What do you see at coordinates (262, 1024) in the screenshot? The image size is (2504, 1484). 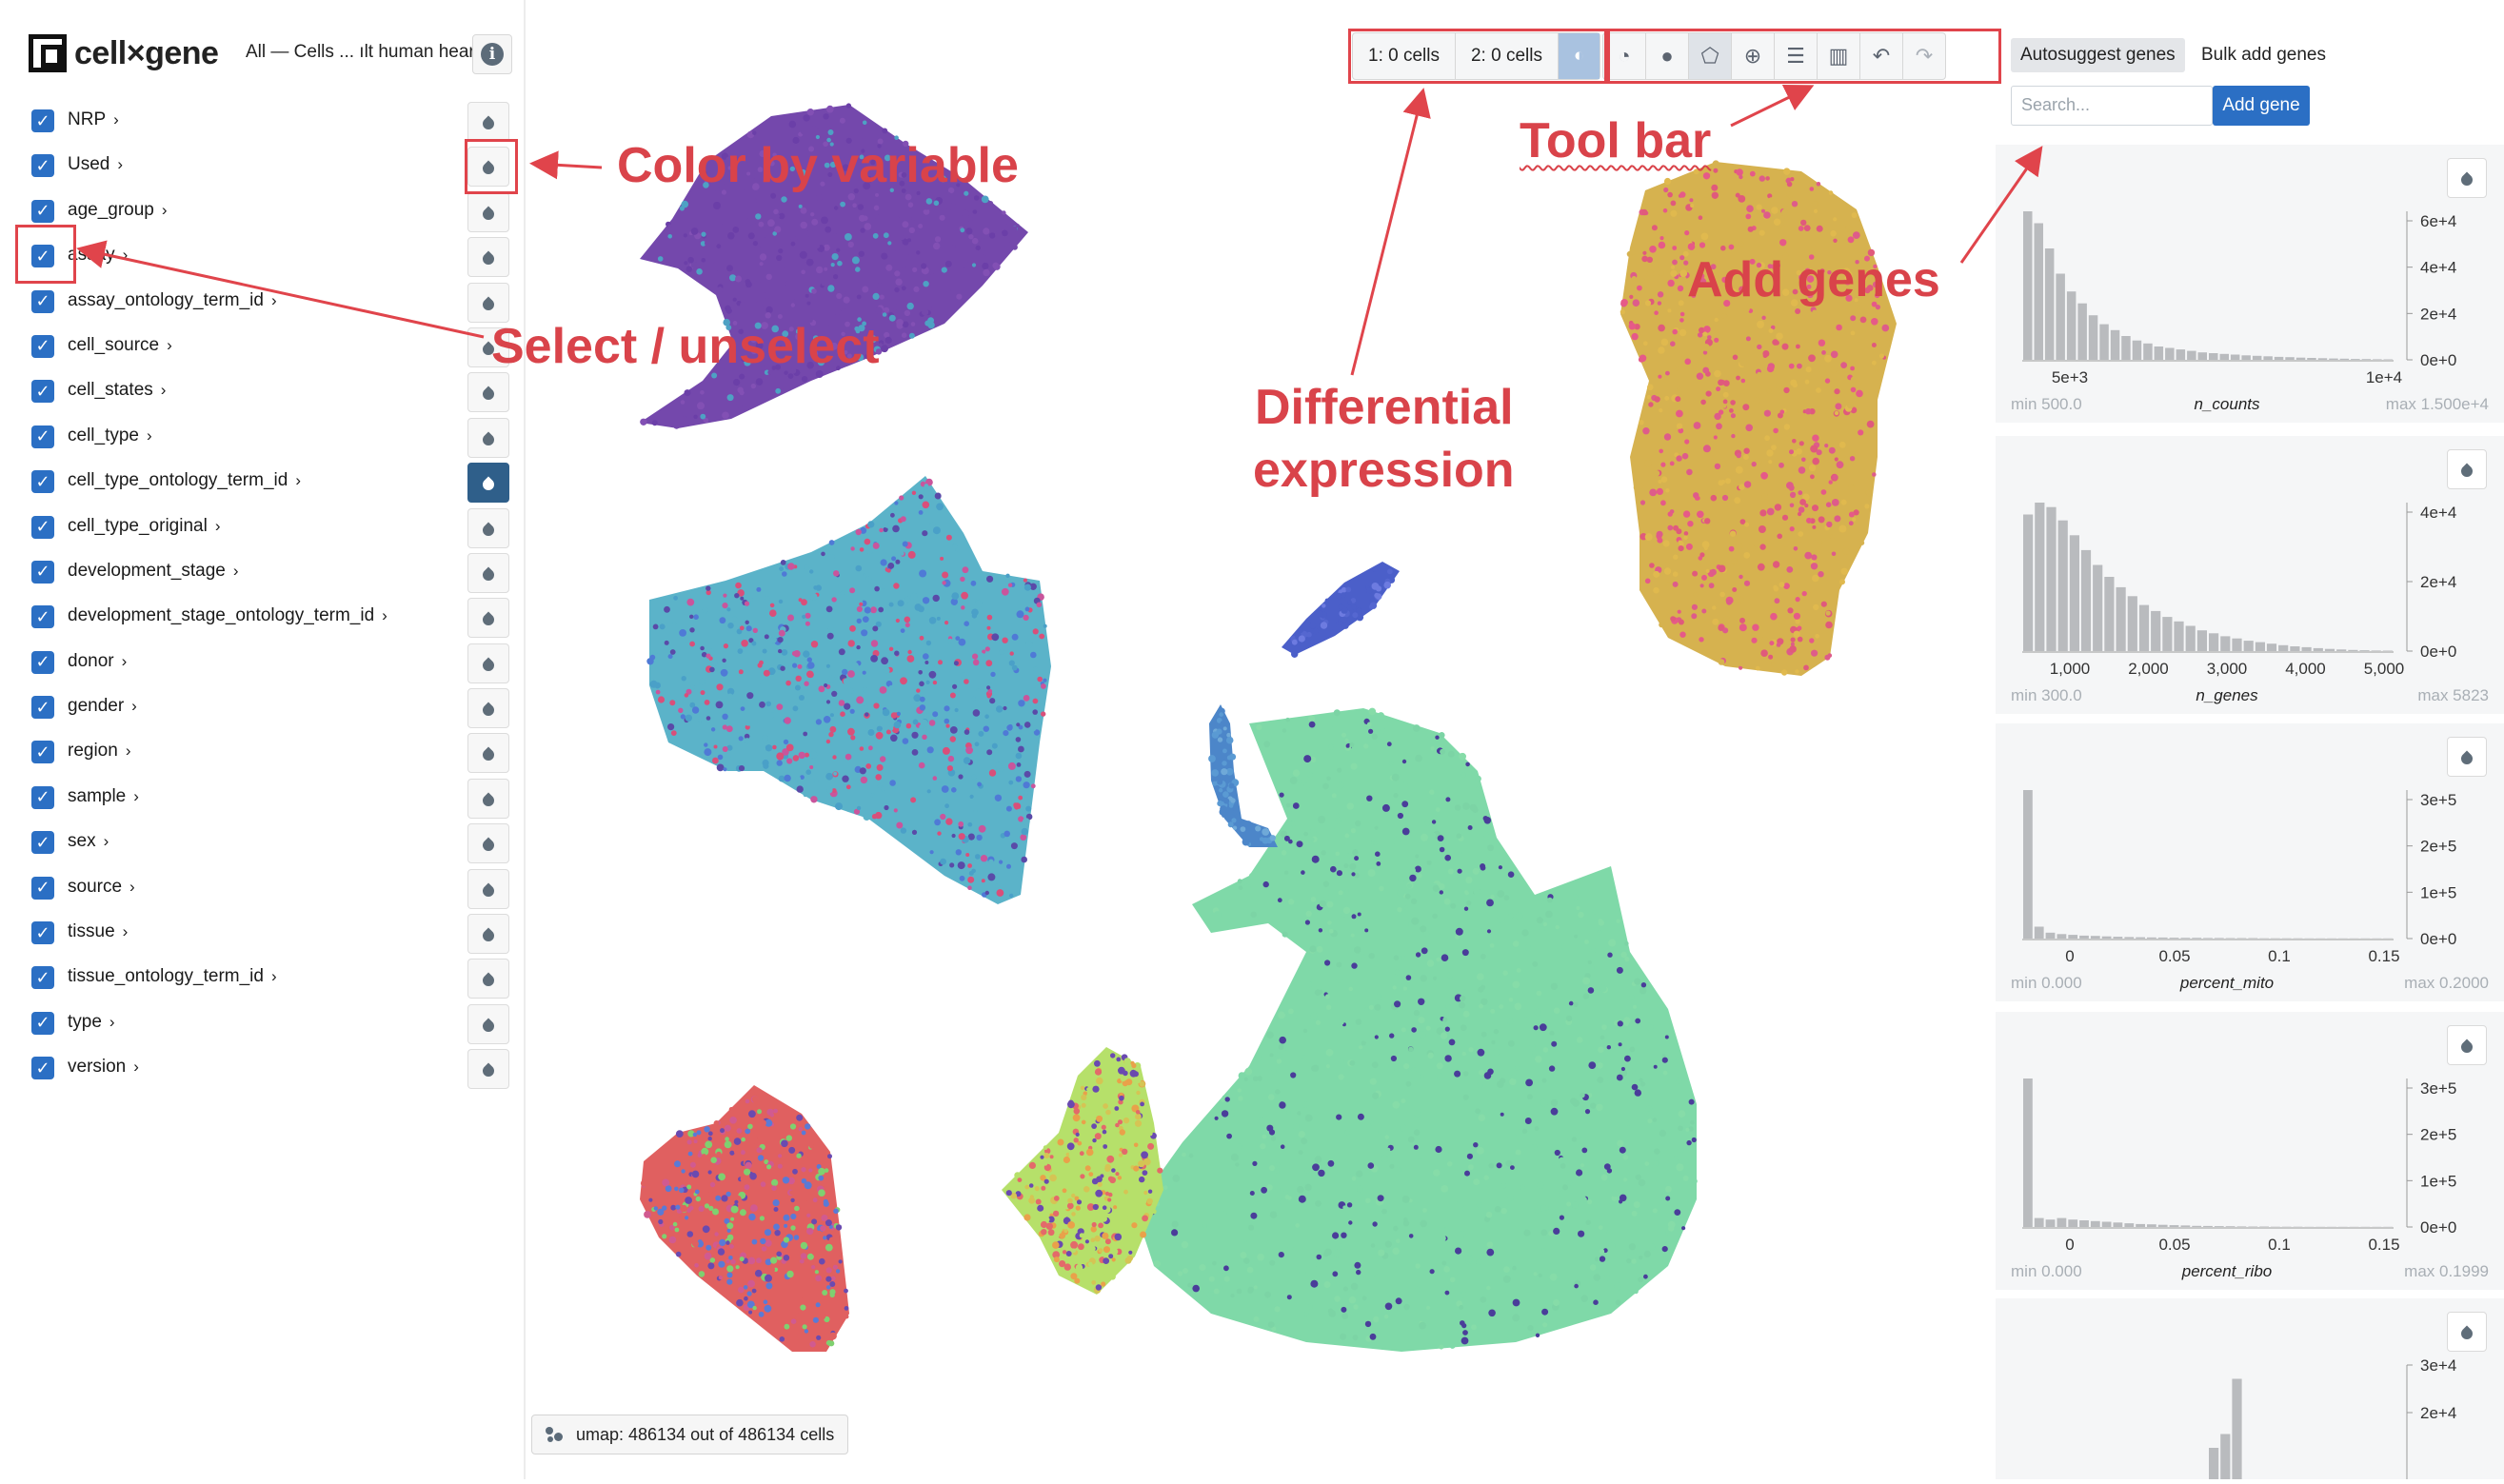 I see `category-row: ✓ type›` at bounding box center [262, 1024].